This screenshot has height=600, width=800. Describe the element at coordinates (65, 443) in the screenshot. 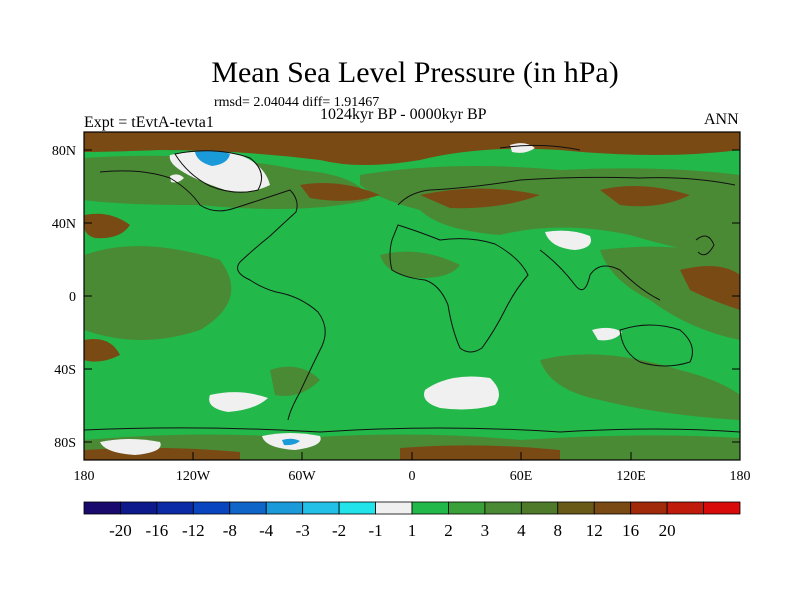

I see `lat-label: 80S` at that location.